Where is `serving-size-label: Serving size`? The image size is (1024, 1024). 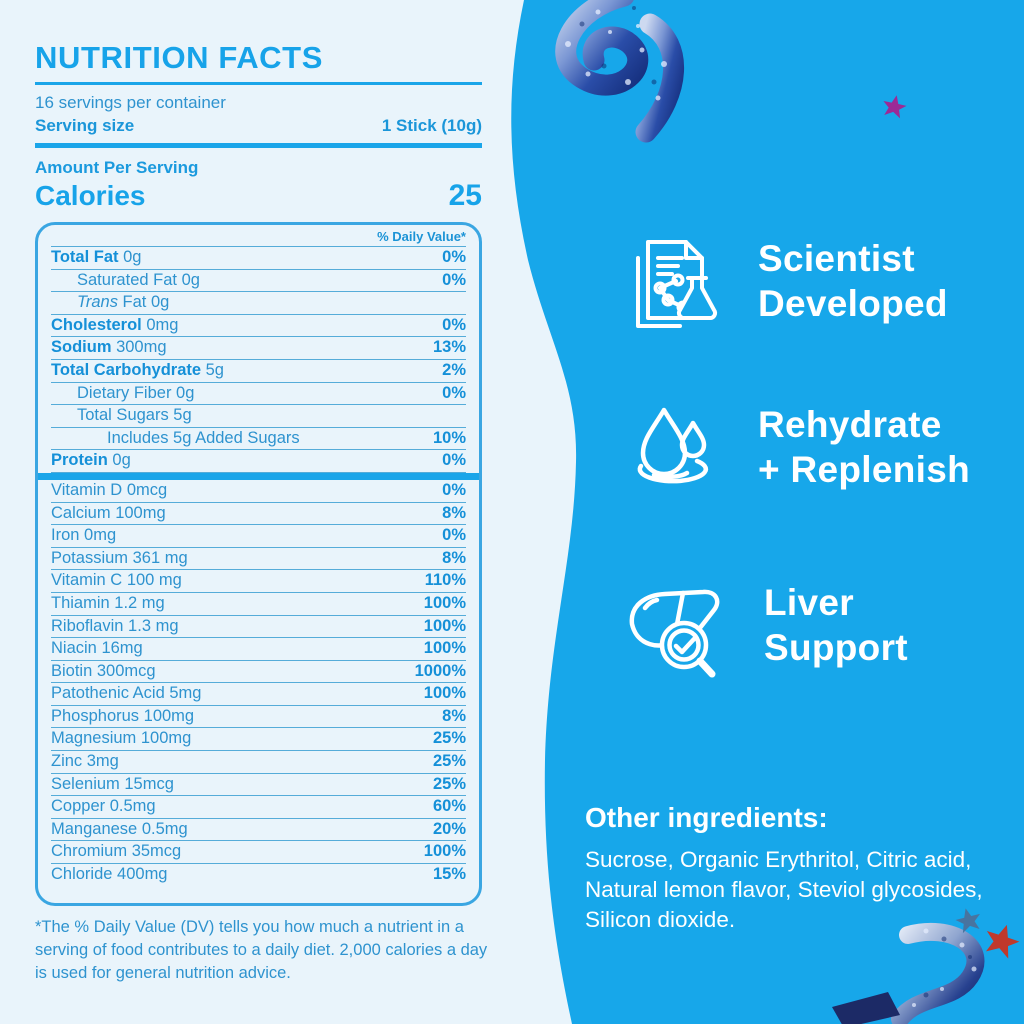
serving-size-label: Serving size is located at coordinates (85, 125).